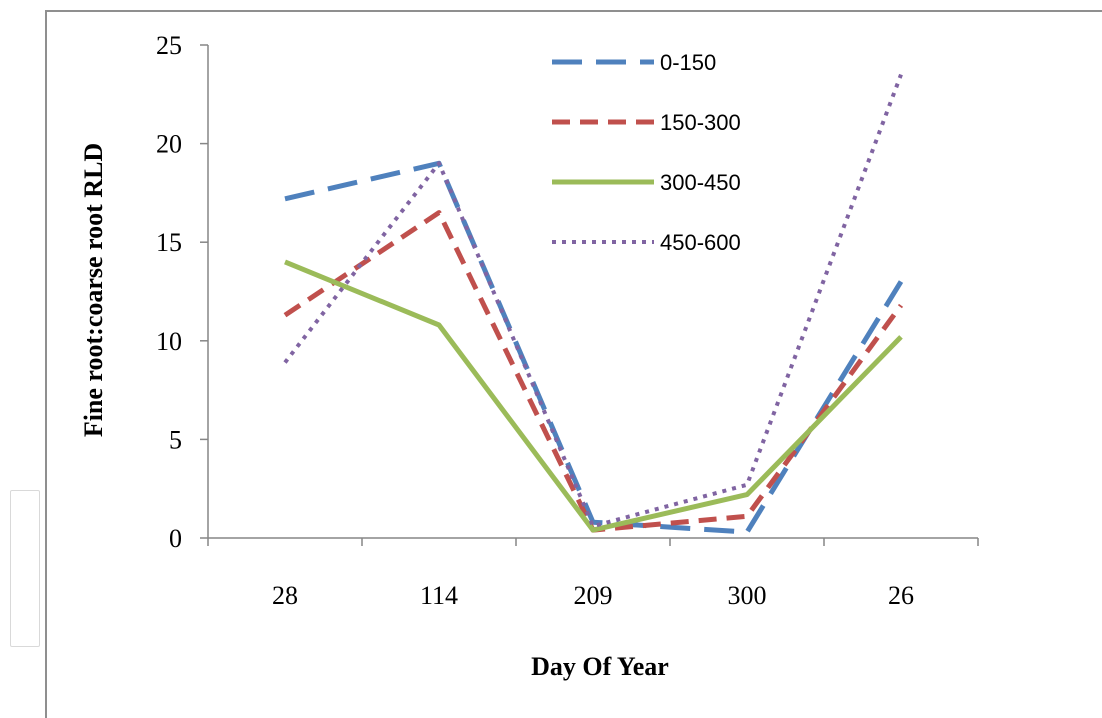  I want to click on x-tick-label: 209, so click(593, 595).